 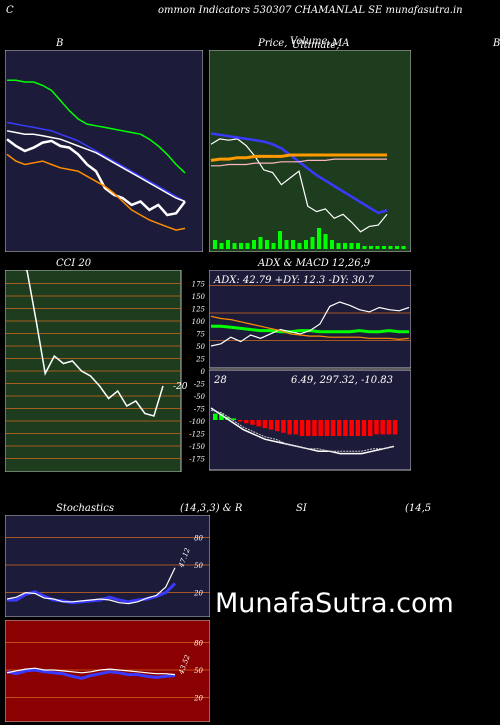 I want to click on rsi-params: (14,5, so click(x=418, y=508).